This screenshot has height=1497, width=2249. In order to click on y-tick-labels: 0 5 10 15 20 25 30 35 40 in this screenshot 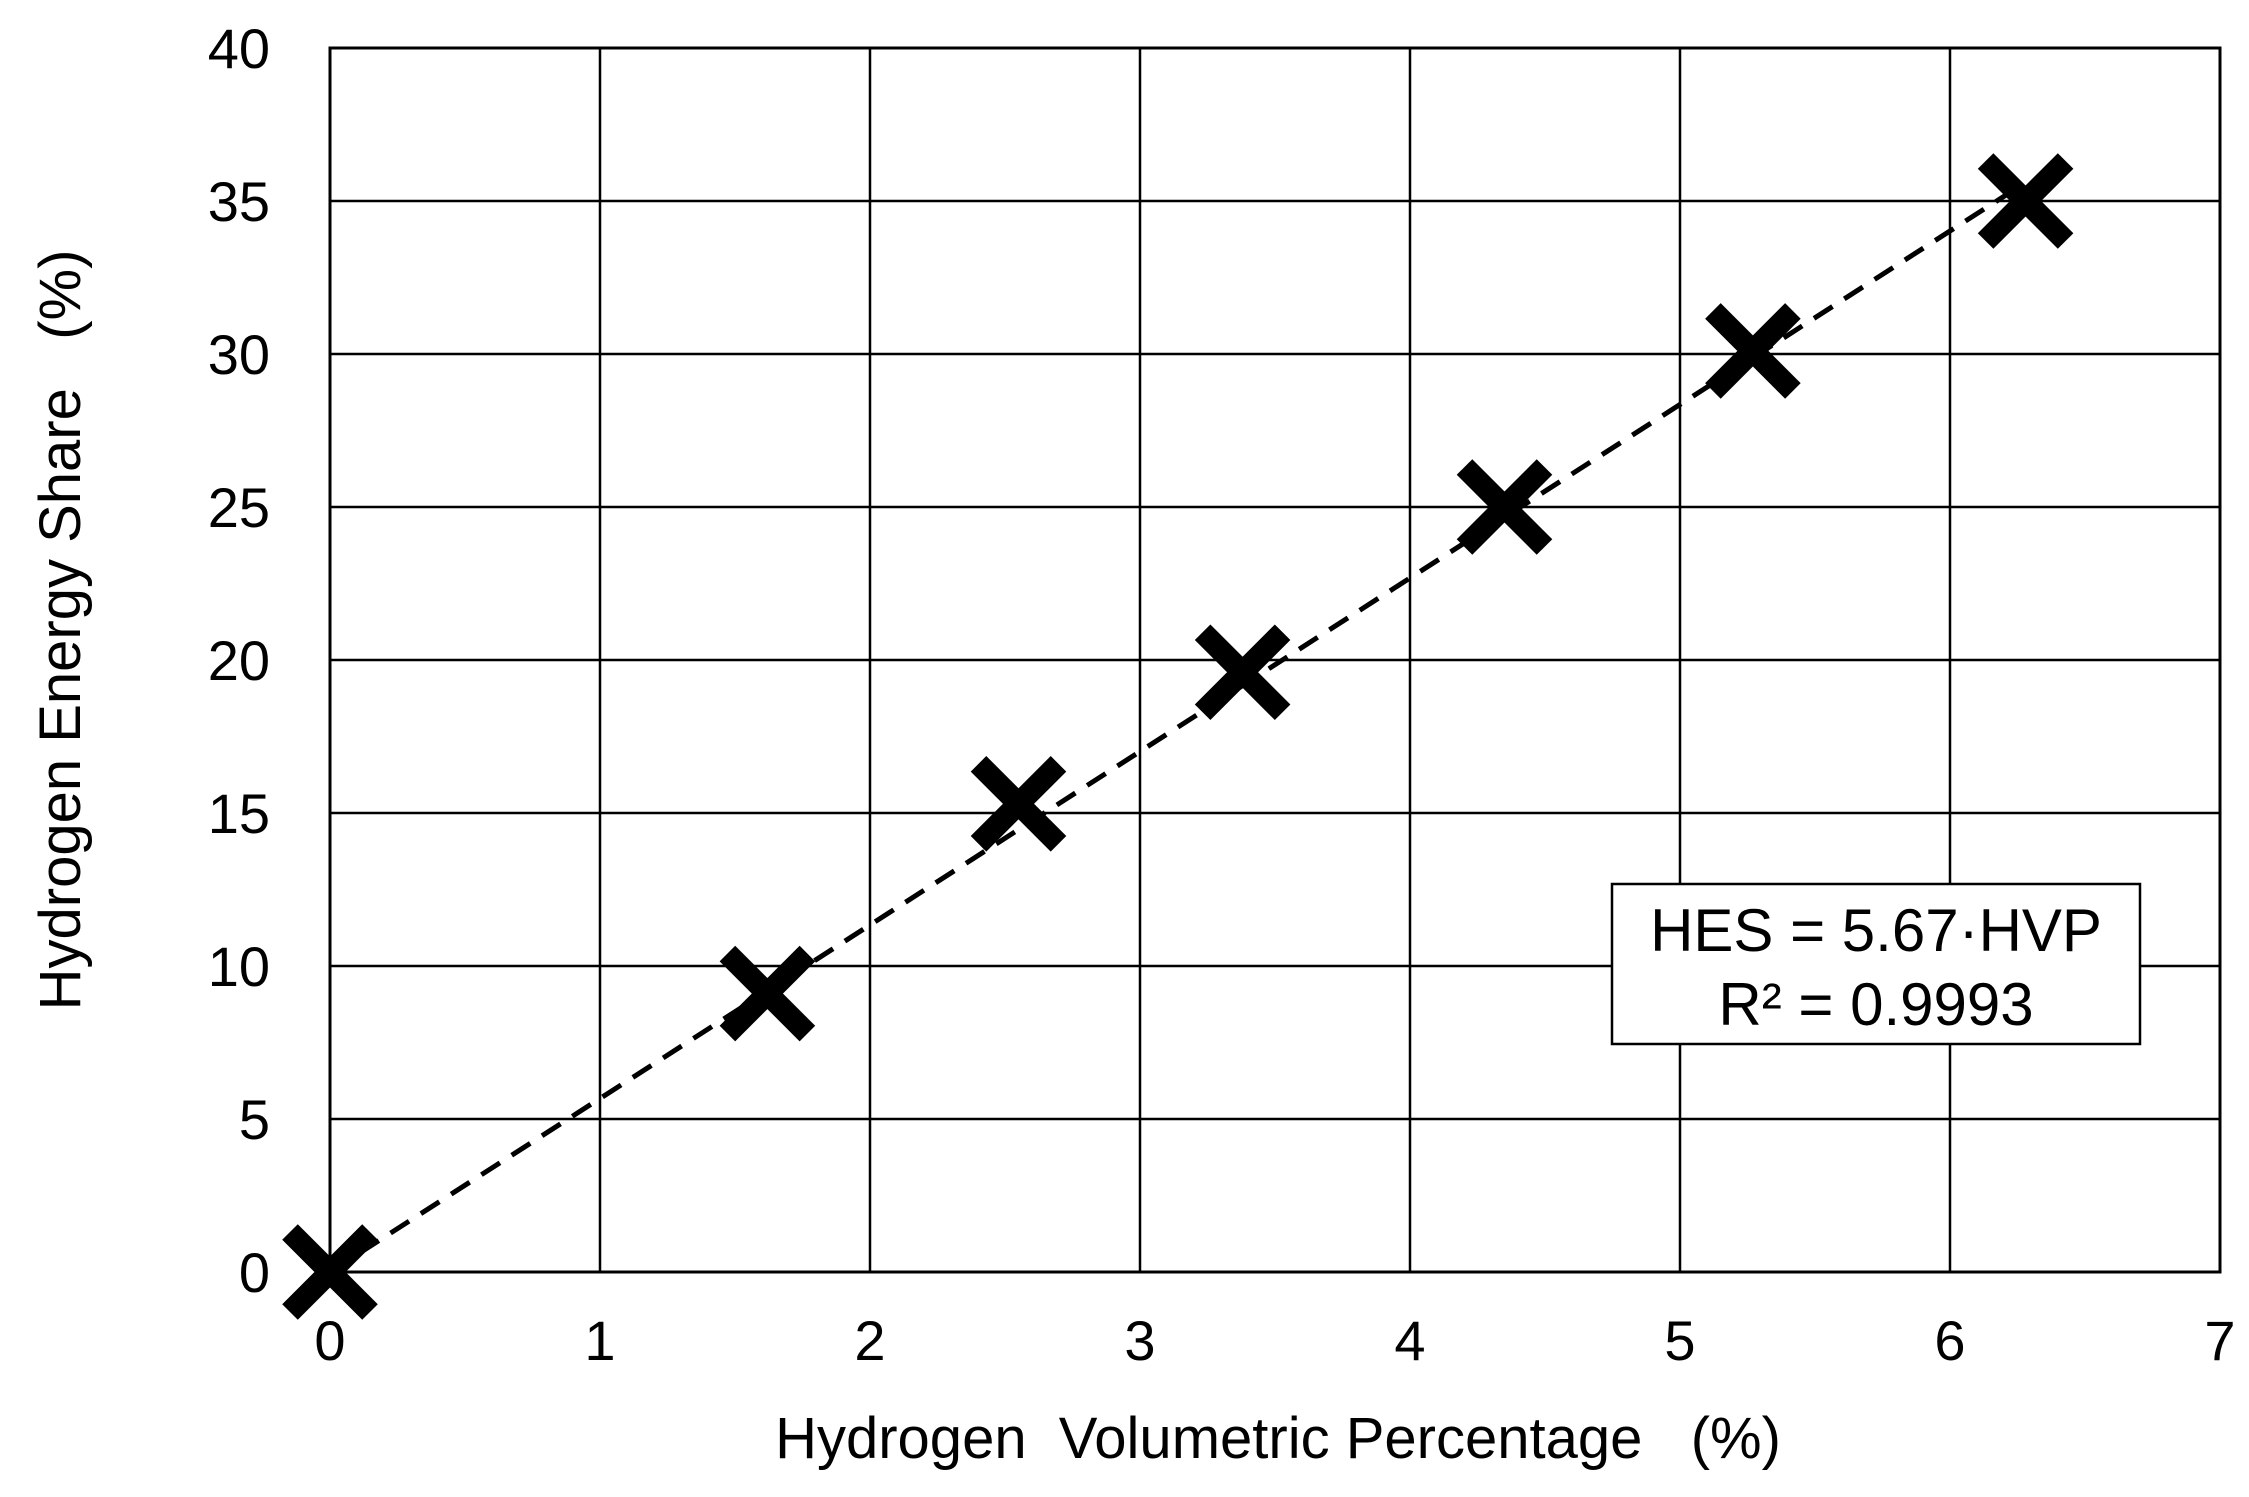, I will do `click(239, 660)`.